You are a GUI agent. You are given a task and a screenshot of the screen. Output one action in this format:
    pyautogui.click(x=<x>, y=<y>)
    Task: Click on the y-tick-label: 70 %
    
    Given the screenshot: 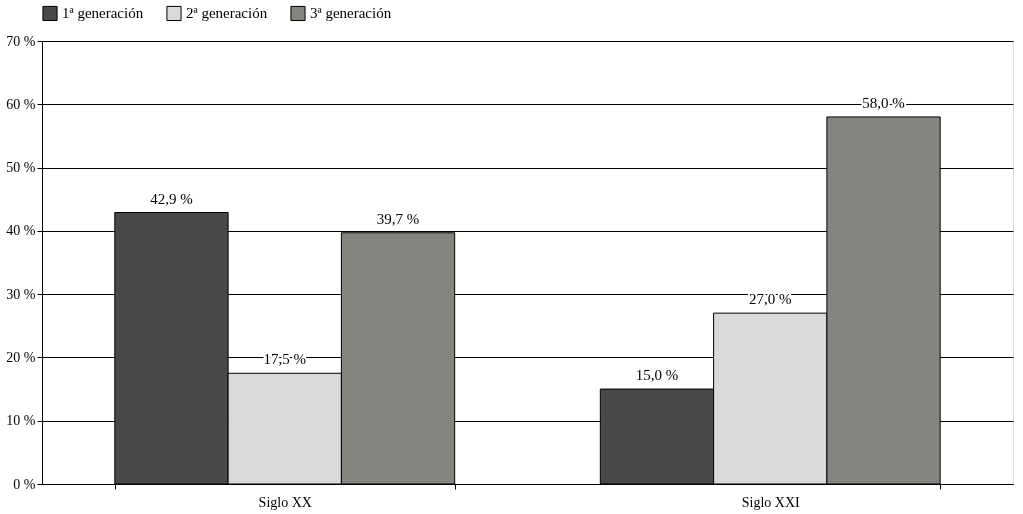 What is the action you would take?
    pyautogui.click(x=21, y=41)
    